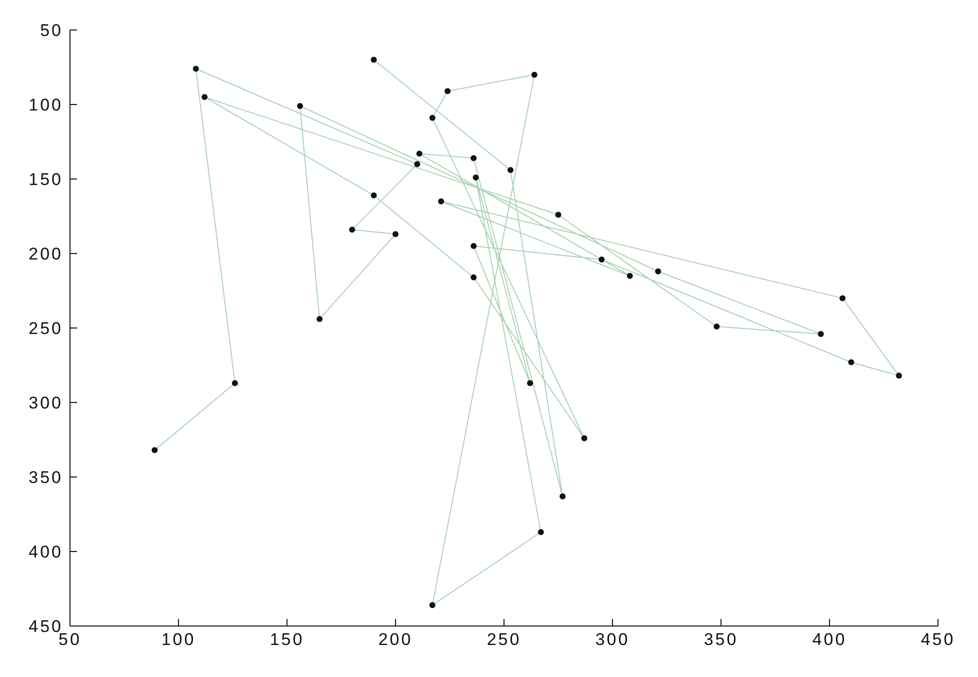  Describe the element at coordinates (395, 640) in the screenshot. I see `x-tick-label: 200` at that location.